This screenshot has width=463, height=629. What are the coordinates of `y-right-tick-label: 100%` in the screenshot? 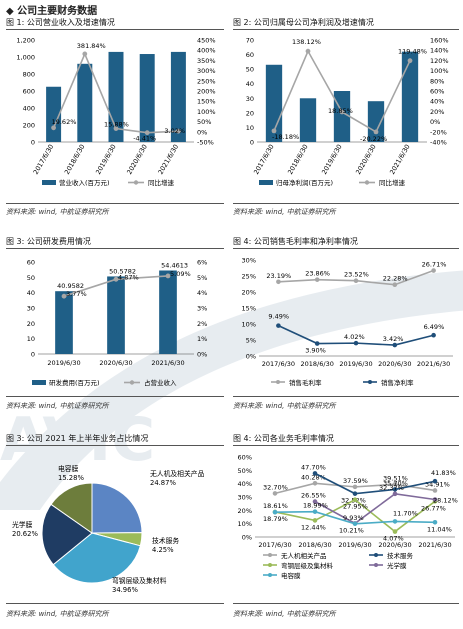 It's located at (439, 71).